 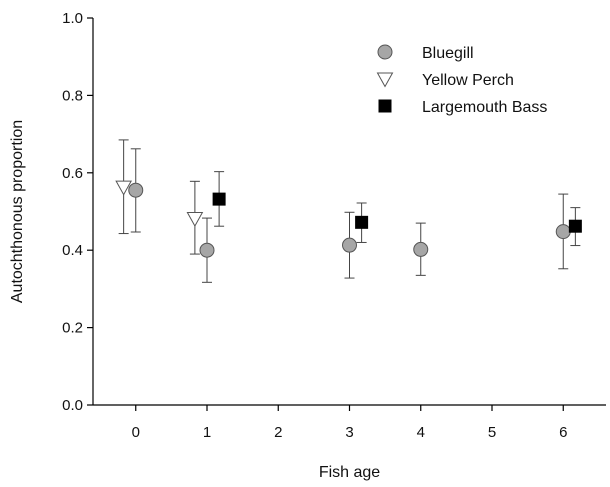 What do you see at coordinates (136, 432) in the screenshot?
I see `x-tick-label: 0` at bounding box center [136, 432].